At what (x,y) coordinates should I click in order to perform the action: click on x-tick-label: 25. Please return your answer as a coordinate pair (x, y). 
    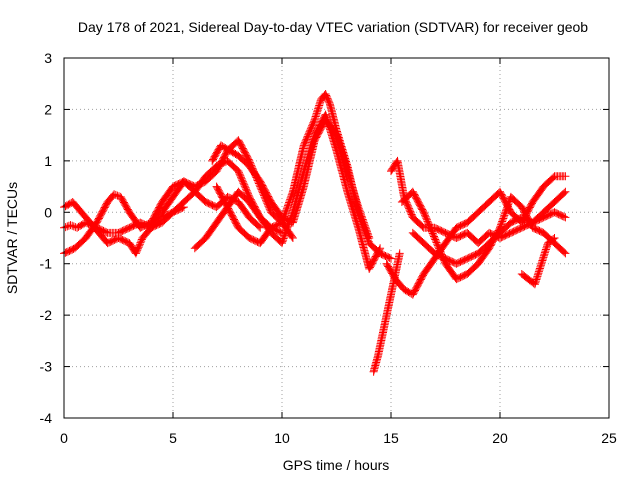
    Looking at the image, I should click on (609, 438).